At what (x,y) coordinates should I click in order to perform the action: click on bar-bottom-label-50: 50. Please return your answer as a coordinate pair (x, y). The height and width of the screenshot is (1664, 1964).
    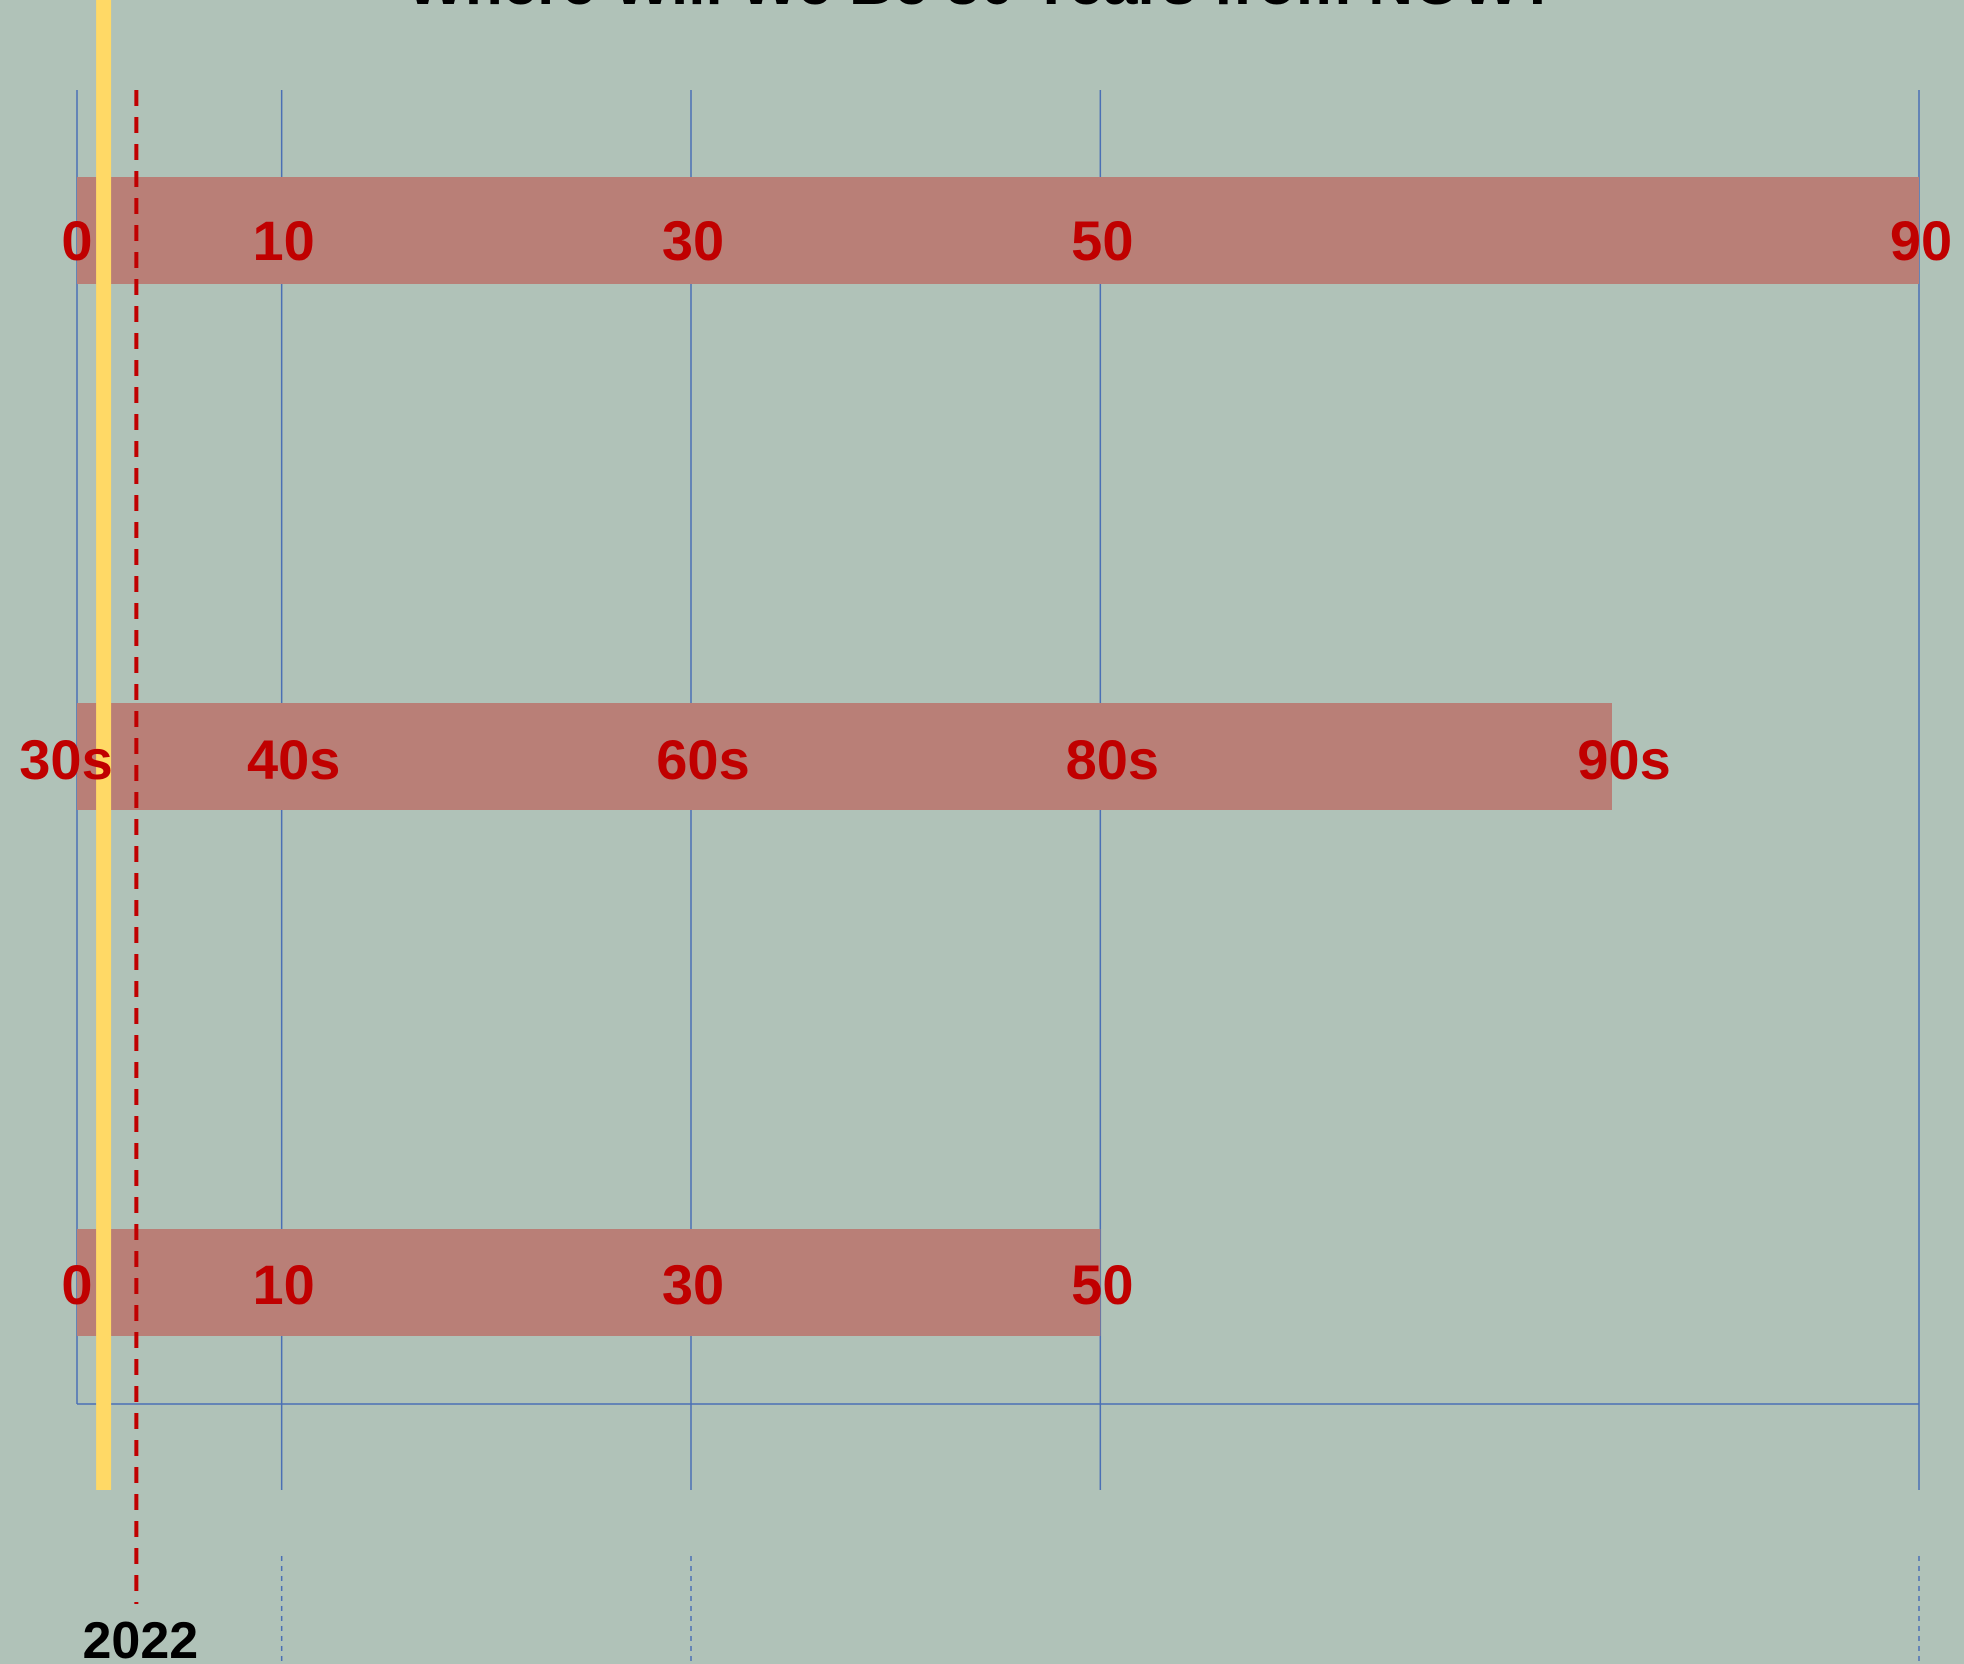
    Looking at the image, I should click on (1102, 1284).